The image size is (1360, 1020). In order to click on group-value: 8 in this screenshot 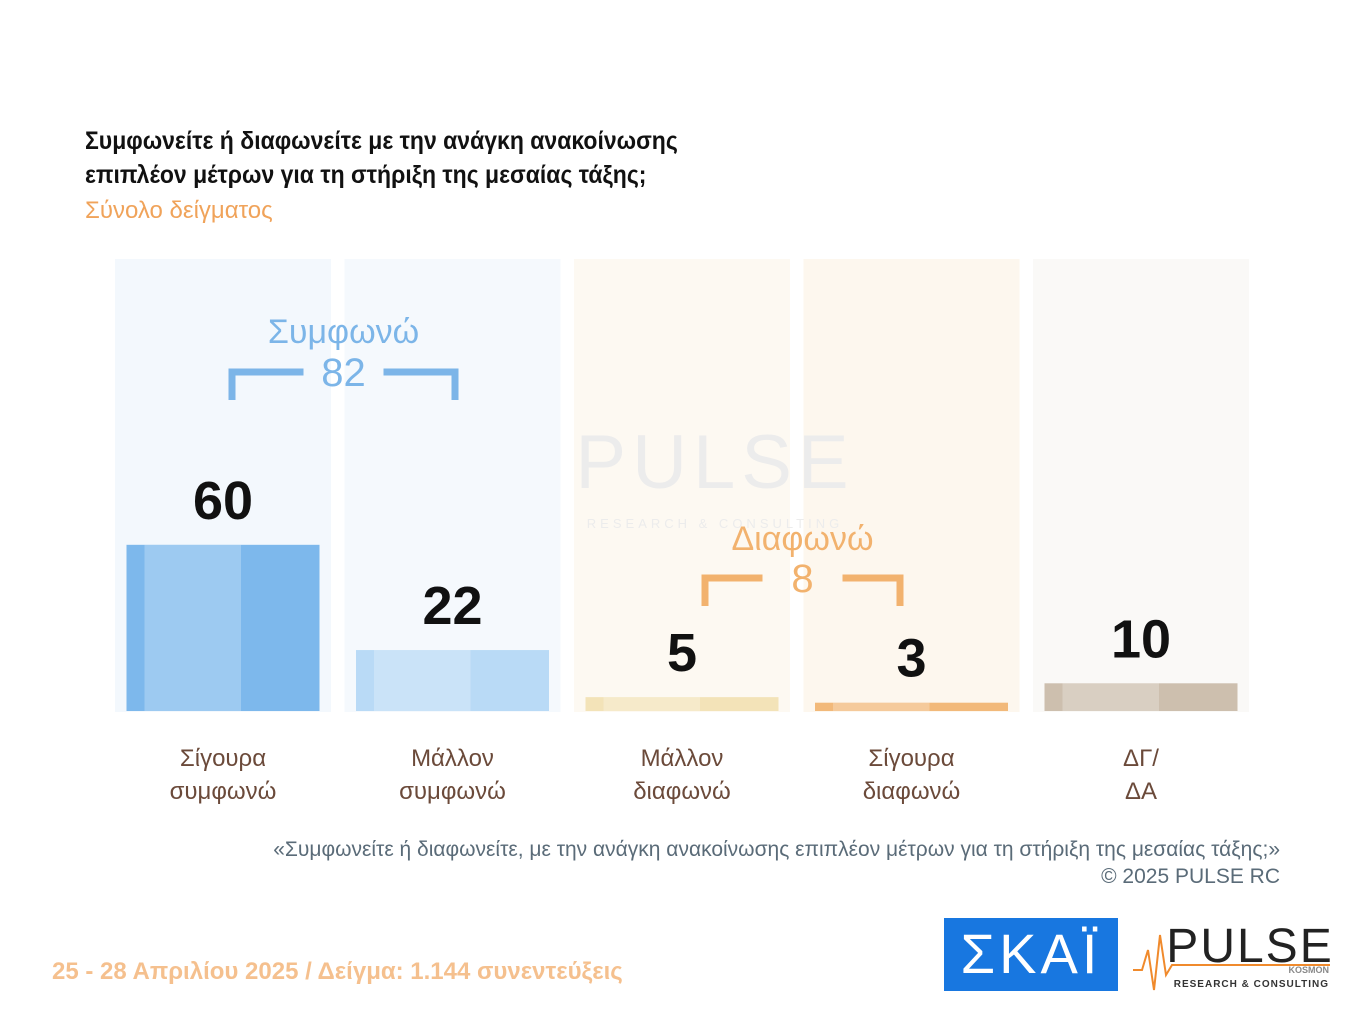, I will do `click(802, 579)`.